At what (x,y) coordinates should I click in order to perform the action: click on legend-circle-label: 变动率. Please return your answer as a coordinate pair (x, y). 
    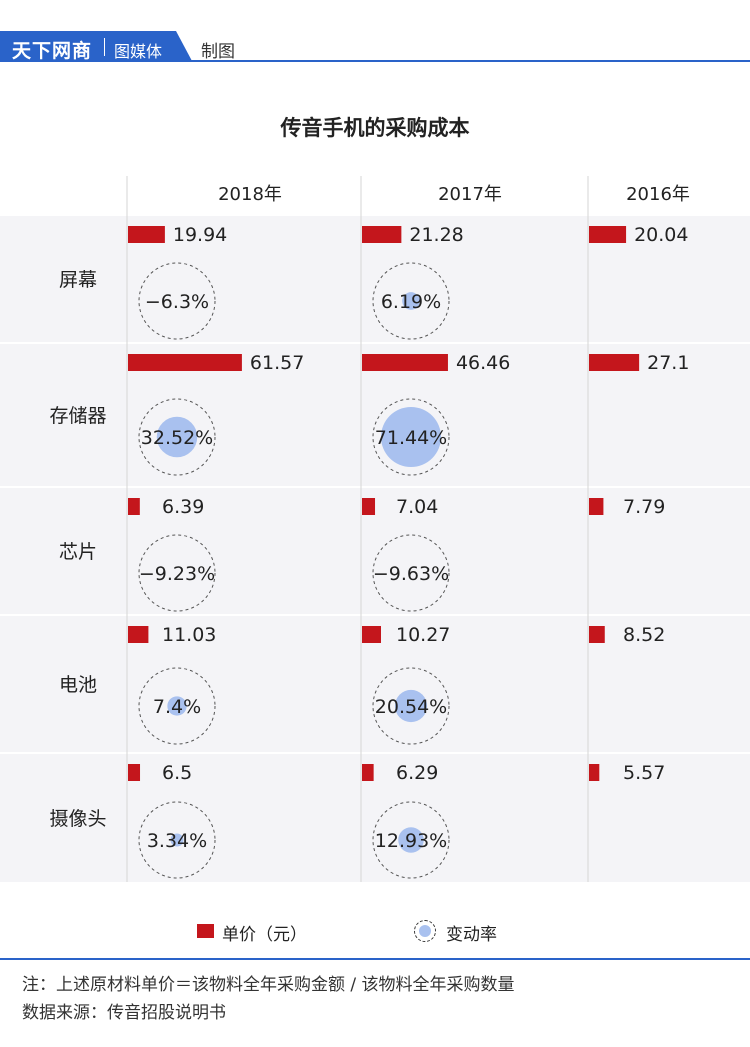
    Looking at the image, I should click on (471, 935).